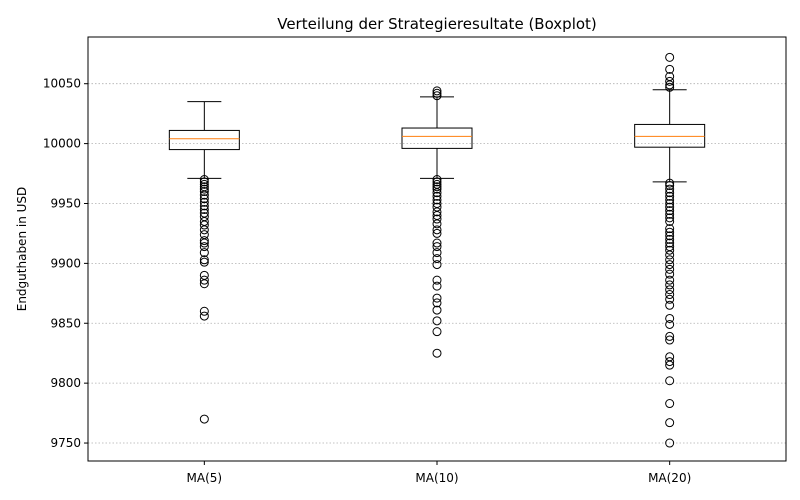 This screenshot has width=800, height=500. What do you see at coordinates (65, 443) in the screenshot?
I see `y-tick-label: 9750` at bounding box center [65, 443].